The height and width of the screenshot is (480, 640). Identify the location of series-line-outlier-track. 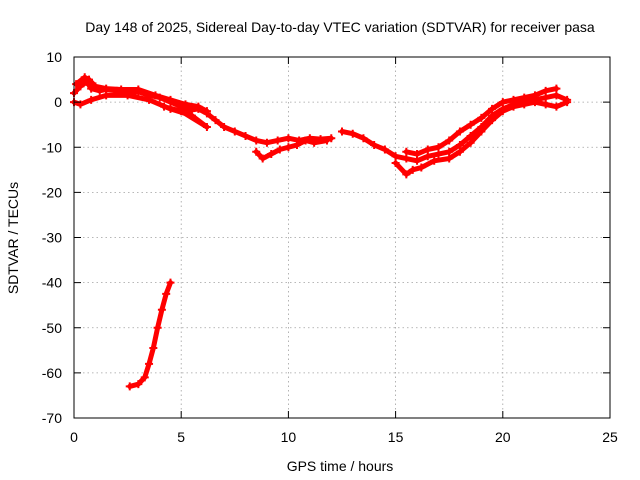
(150, 334).